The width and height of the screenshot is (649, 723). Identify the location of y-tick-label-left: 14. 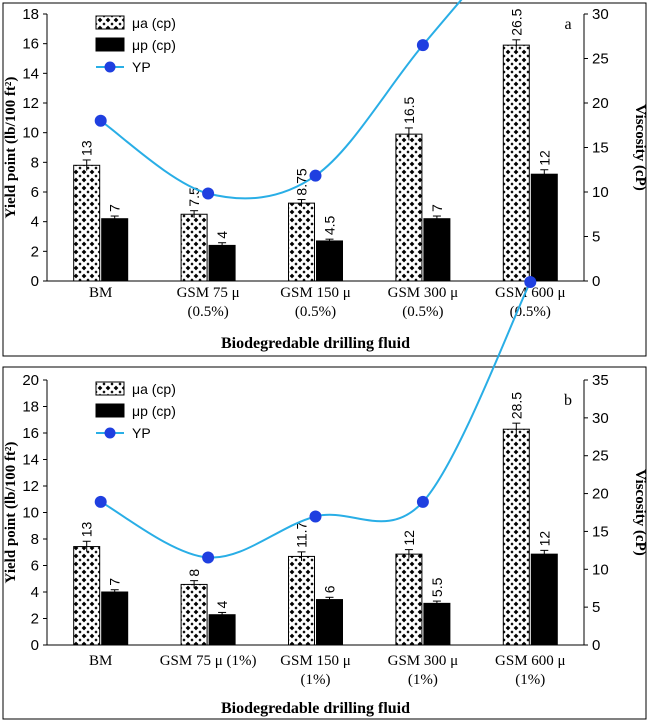
(30, 460).